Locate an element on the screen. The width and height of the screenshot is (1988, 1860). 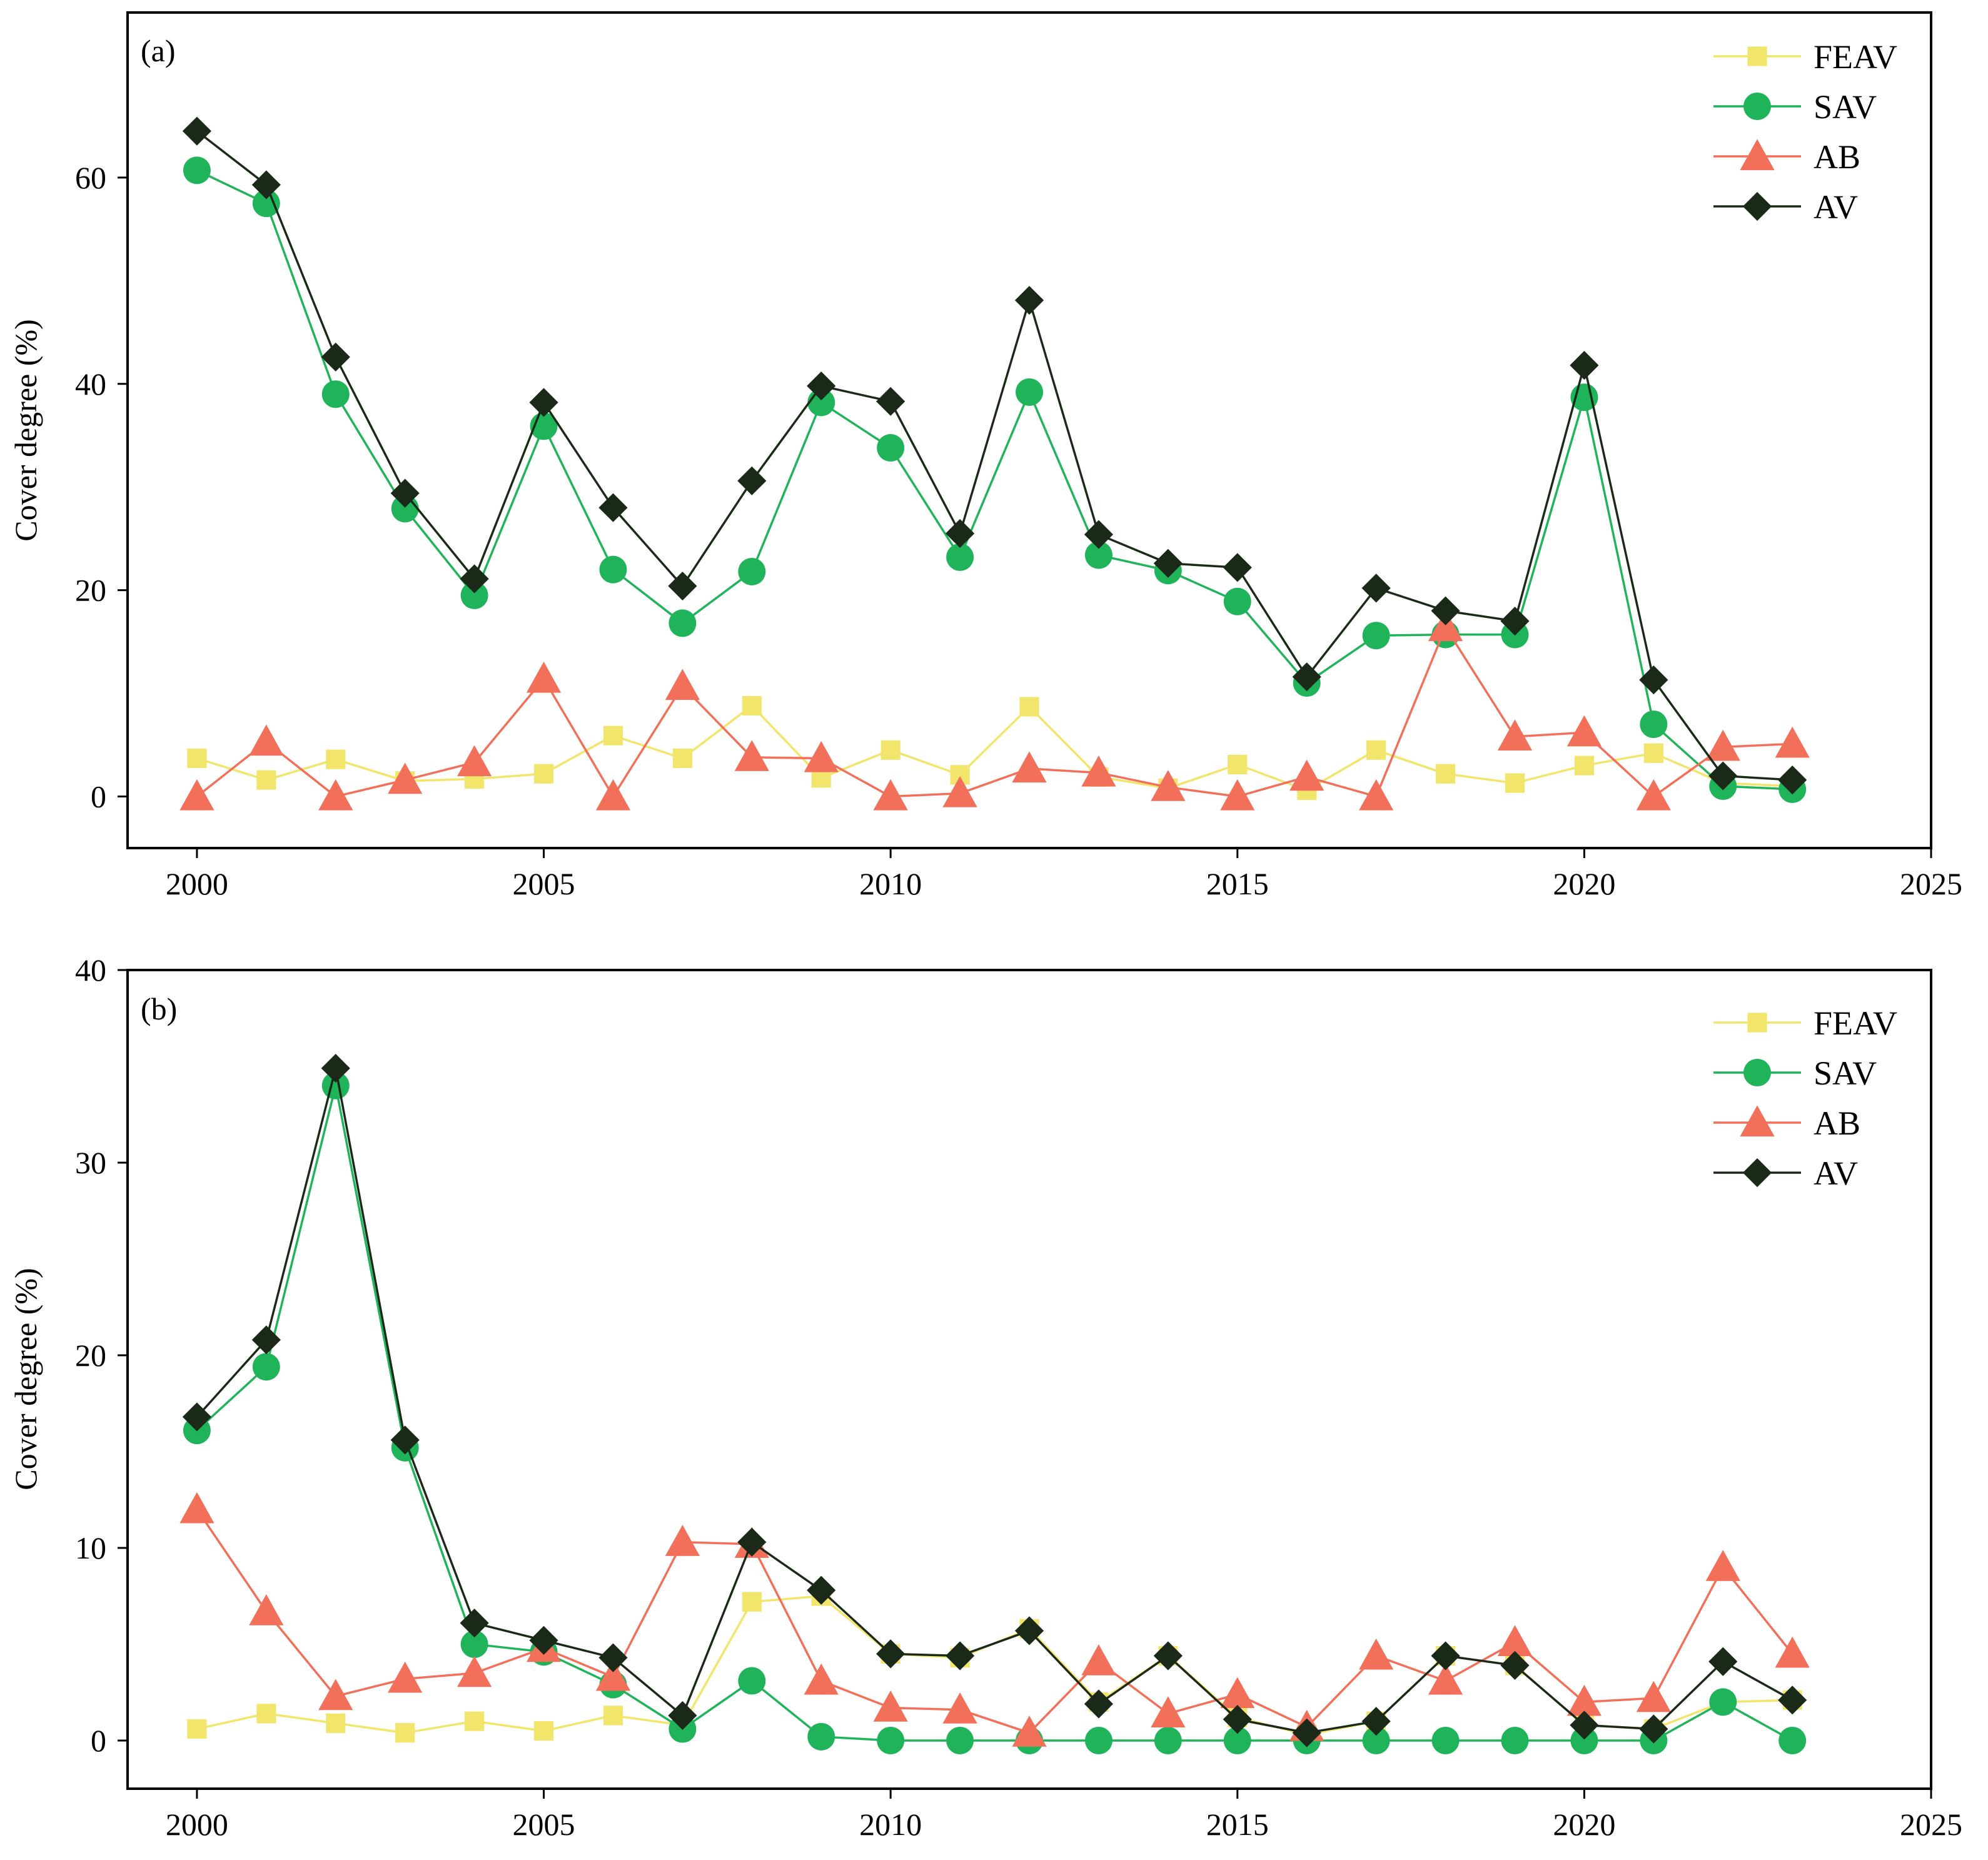
y-tick-label: 0 is located at coordinates (98, 1740).